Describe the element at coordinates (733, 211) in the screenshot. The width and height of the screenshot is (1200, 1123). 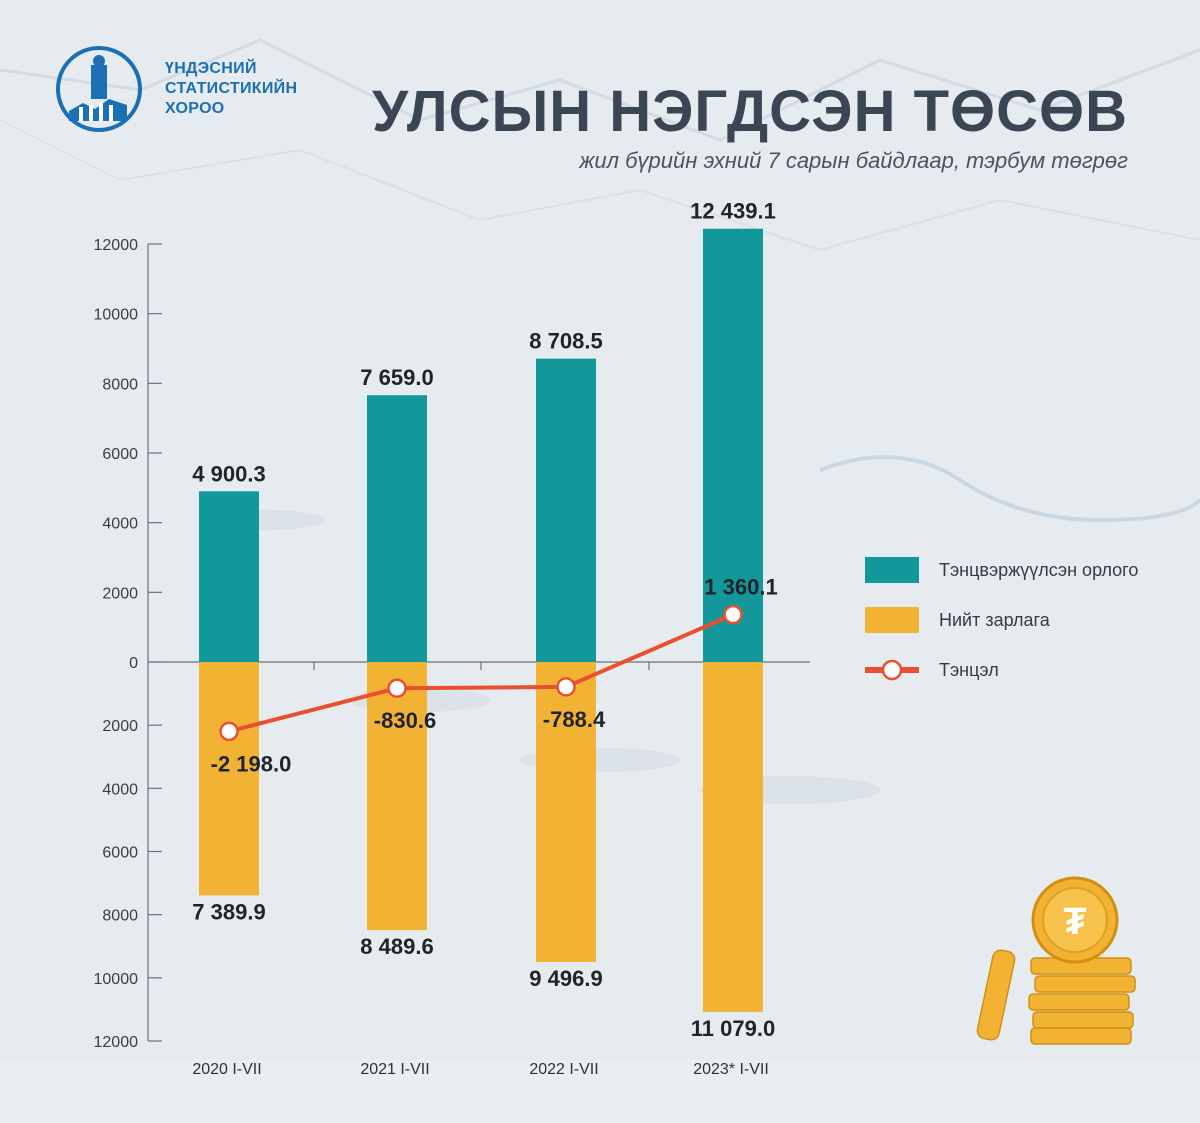
I see `revenue-data-label: 12 439.1` at that location.